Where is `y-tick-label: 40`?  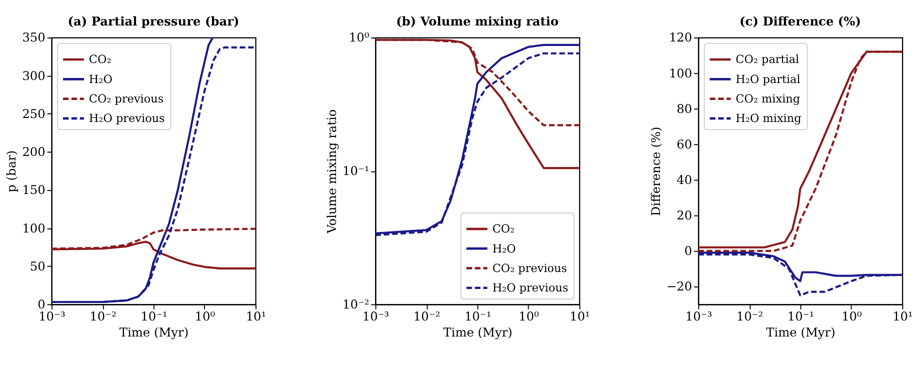
y-tick-label: 40 is located at coordinates (684, 179).